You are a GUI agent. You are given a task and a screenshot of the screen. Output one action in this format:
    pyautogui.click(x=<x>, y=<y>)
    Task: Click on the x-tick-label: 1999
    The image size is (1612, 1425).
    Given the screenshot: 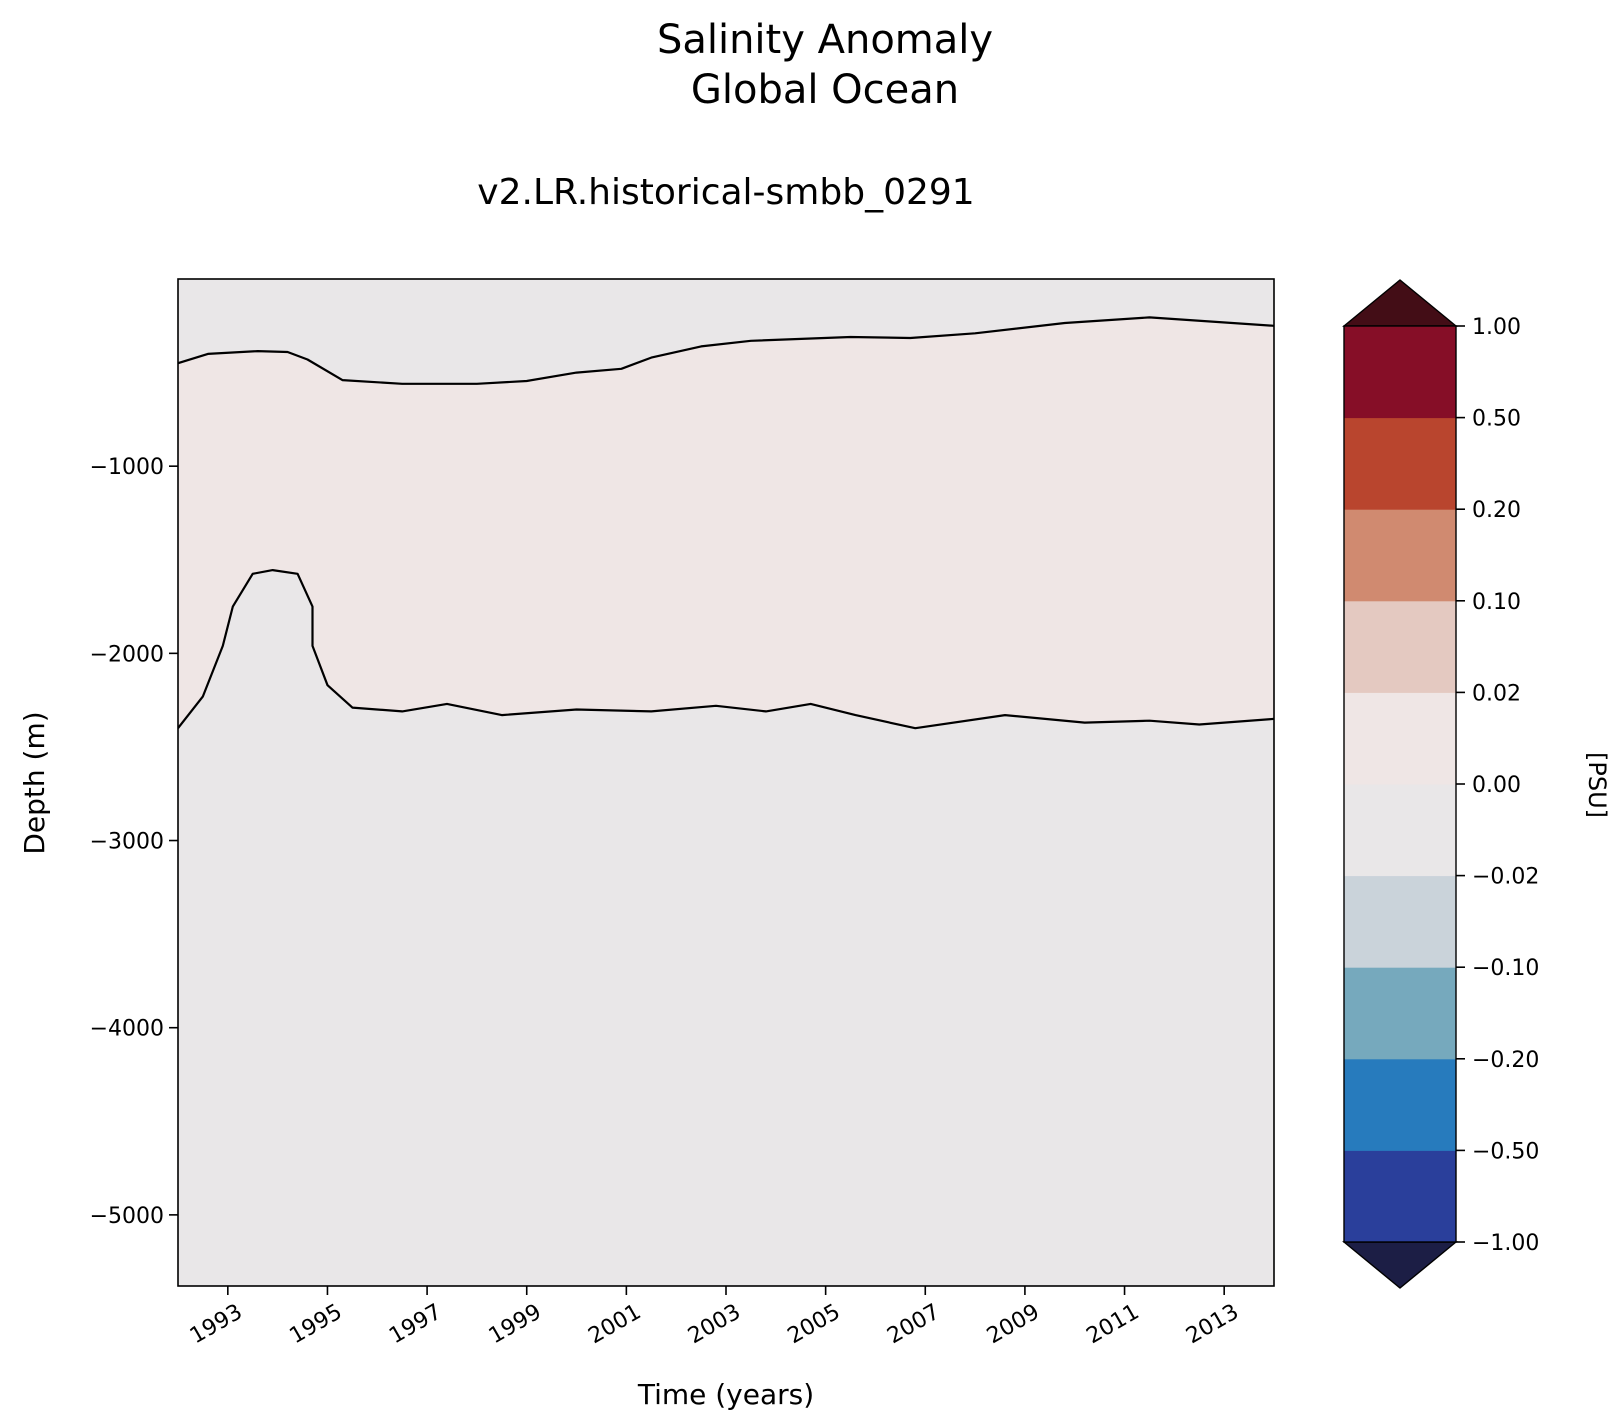 What is the action you would take?
    pyautogui.click(x=515, y=1325)
    